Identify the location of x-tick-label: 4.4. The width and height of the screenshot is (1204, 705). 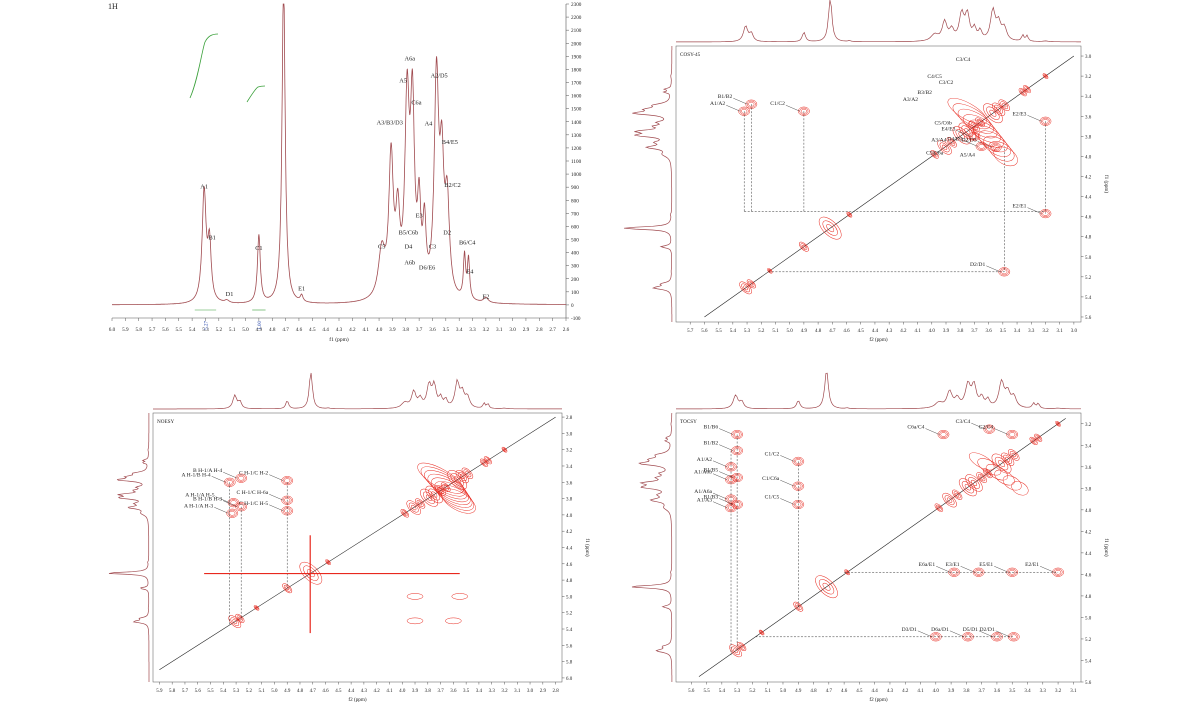
(351, 691).